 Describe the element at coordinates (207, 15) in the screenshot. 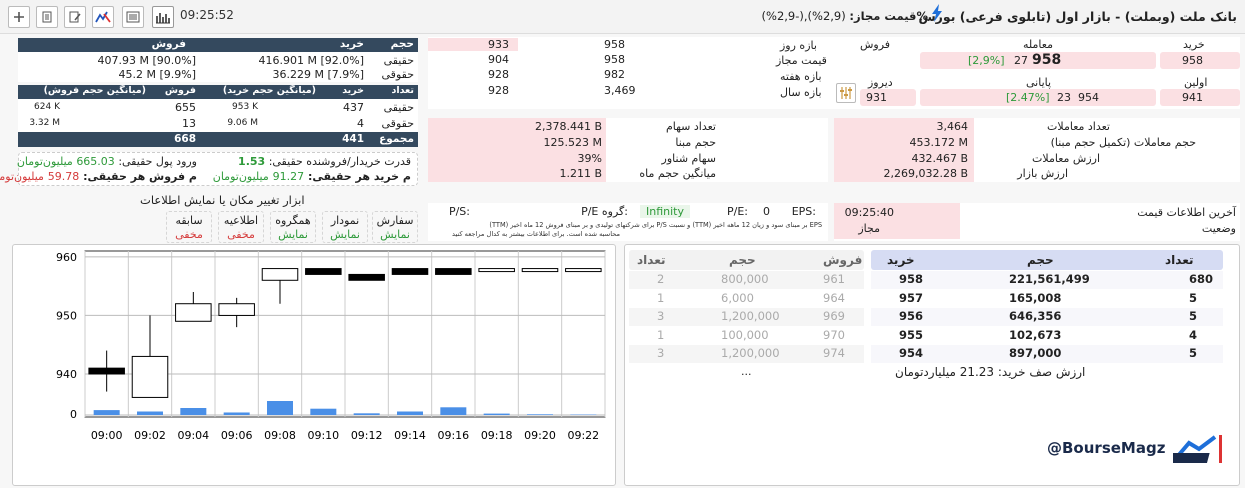

I see `clock-time: 09:25:52` at that location.